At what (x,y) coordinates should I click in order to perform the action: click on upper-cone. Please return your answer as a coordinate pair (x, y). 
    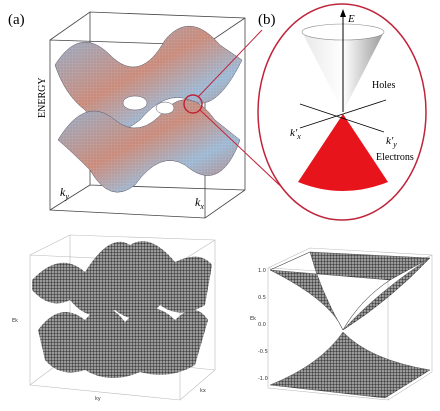
    Looking at the image, I should click on (350, 291).